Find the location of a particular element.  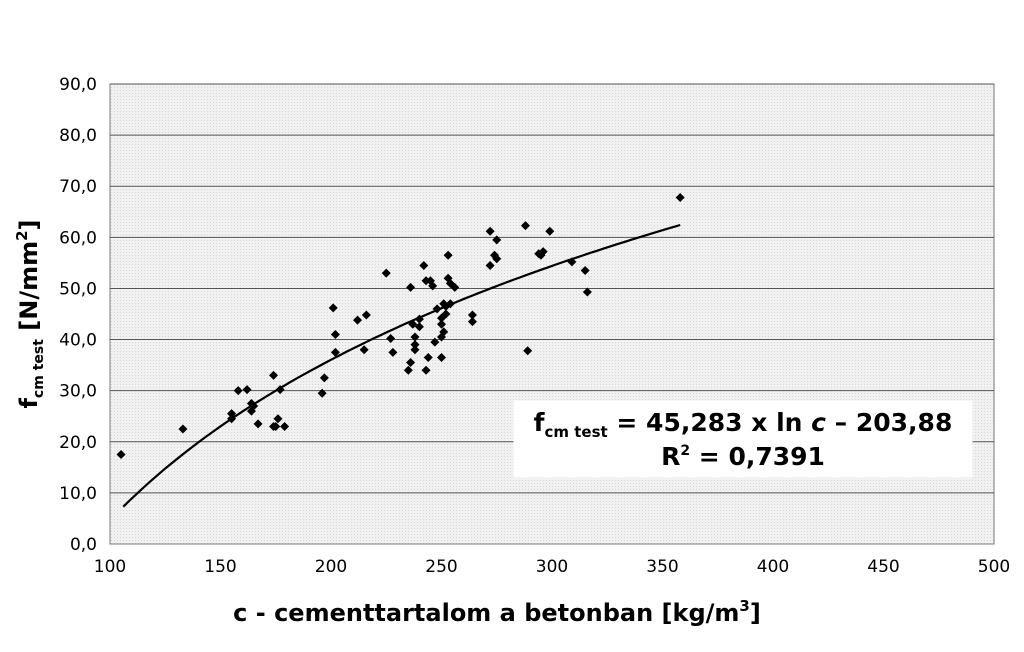

x-tick-label: 500 is located at coordinates (994, 567).